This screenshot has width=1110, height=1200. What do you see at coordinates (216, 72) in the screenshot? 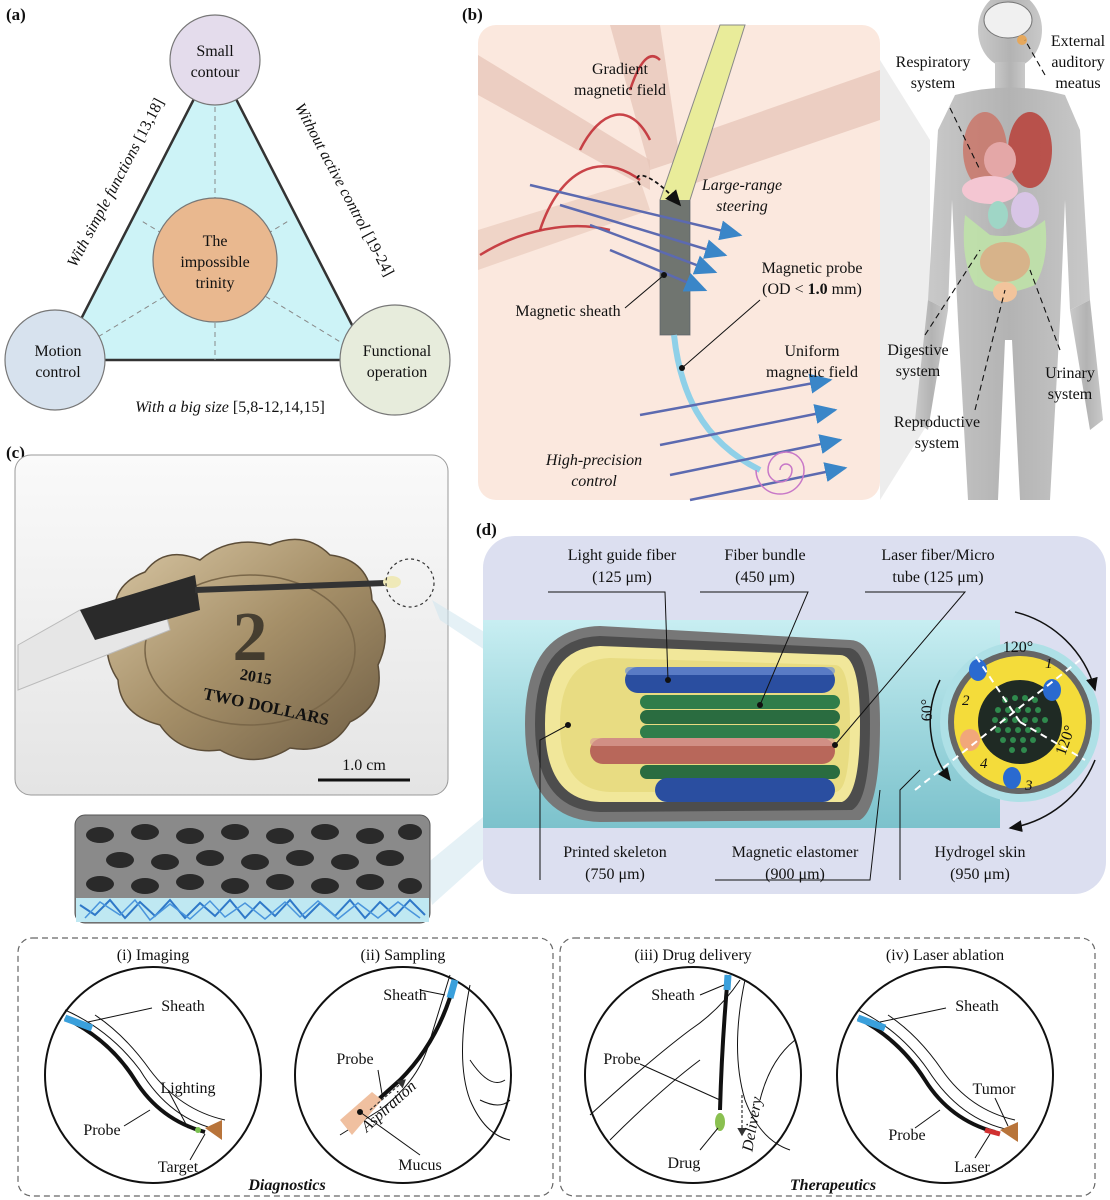
I see `small-contour-label-2: contour` at bounding box center [216, 72].